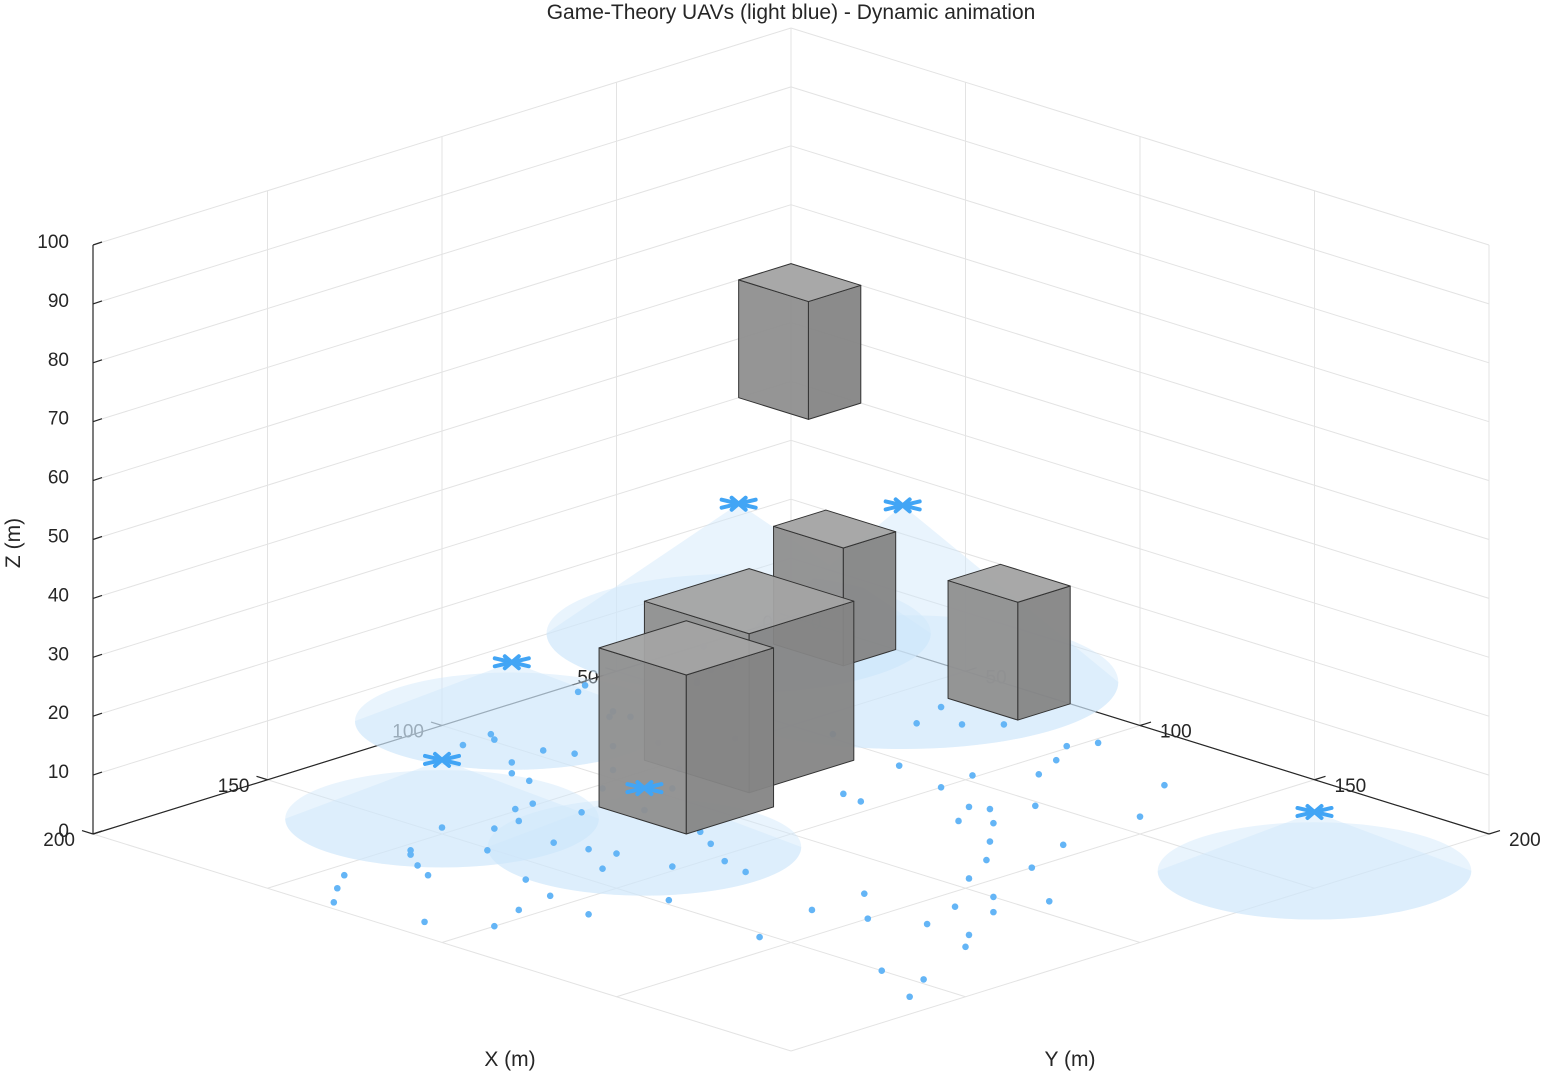 The width and height of the screenshot is (1550, 1087). What do you see at coordinates (1525, 840) in the screenshot?
I see `y-tick-label: 200` at bounding box center [1525, 840].